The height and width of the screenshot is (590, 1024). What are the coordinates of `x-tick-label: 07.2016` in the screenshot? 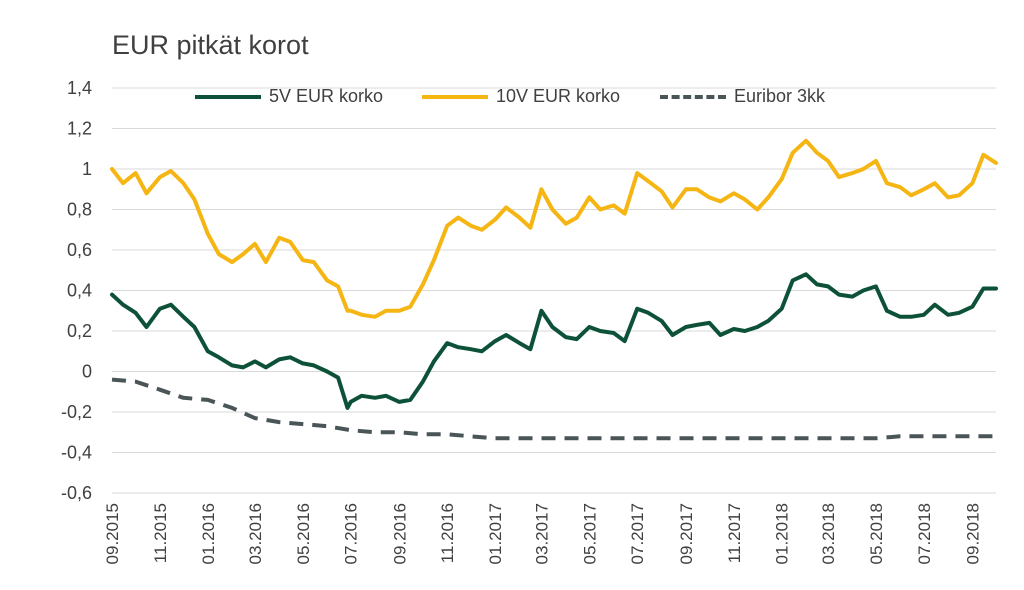 It's located at (351, 533).